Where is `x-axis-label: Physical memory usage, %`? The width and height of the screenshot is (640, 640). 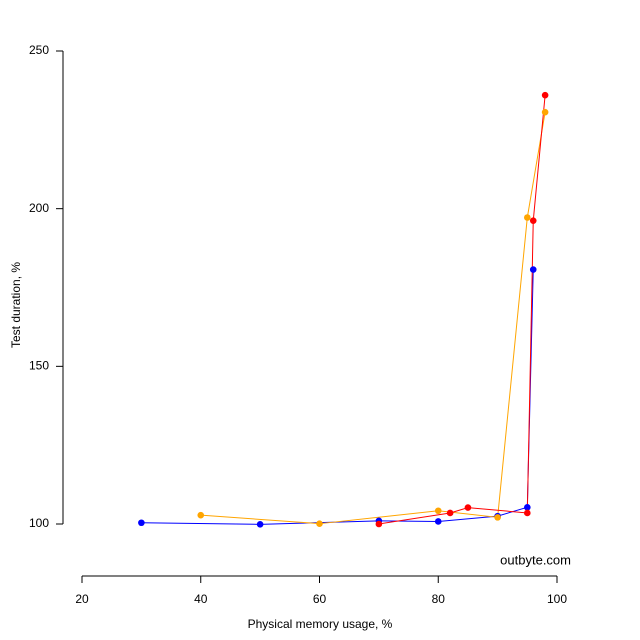 x-axis-label: Physical memory usage, % is located at coordinates (320, 624).